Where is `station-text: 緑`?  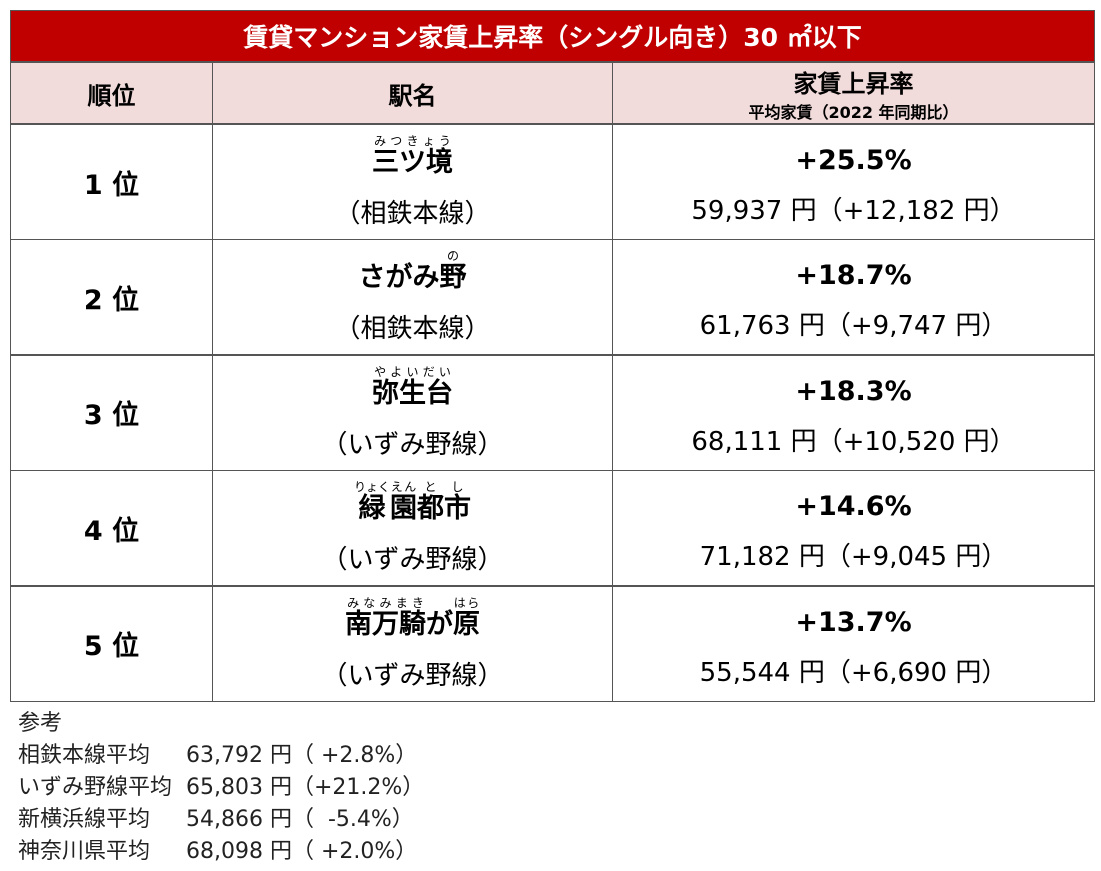
station-text: 緑 is located at coordinates (371, 509).